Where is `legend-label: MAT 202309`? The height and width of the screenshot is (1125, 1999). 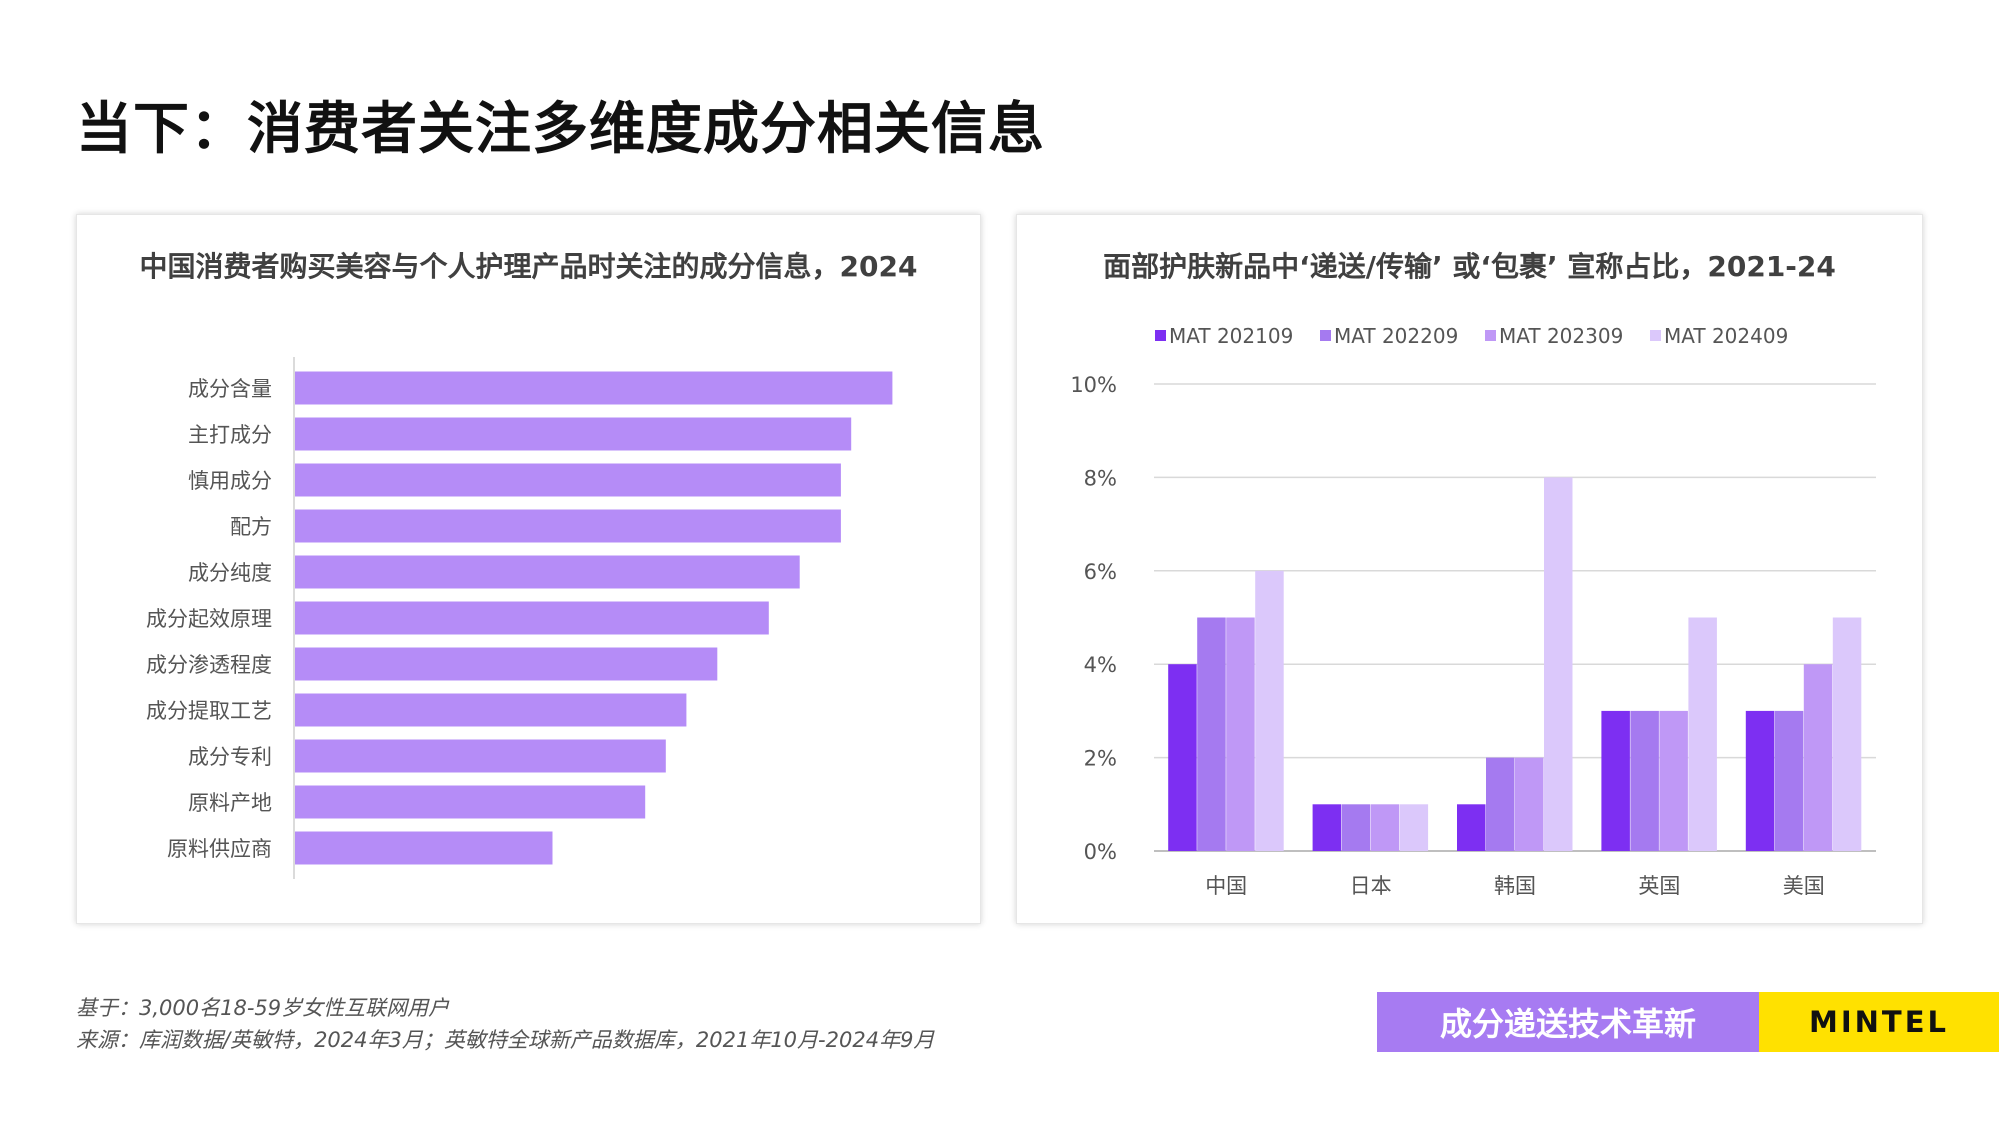
legend-label: MAT 202309 is located at coordinates (1561, 336).